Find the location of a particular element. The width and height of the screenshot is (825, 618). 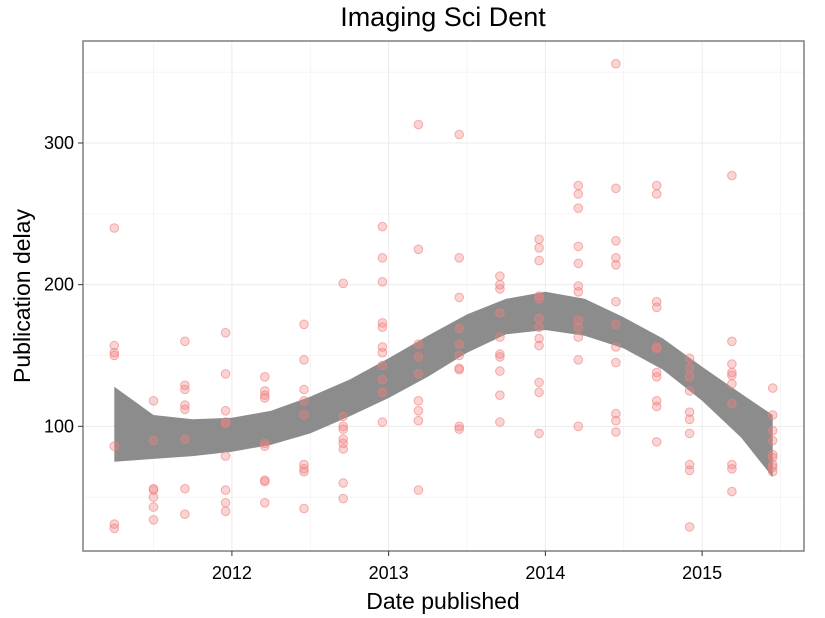

x-tick-label: 2014 is located at coordinates (545, 573).